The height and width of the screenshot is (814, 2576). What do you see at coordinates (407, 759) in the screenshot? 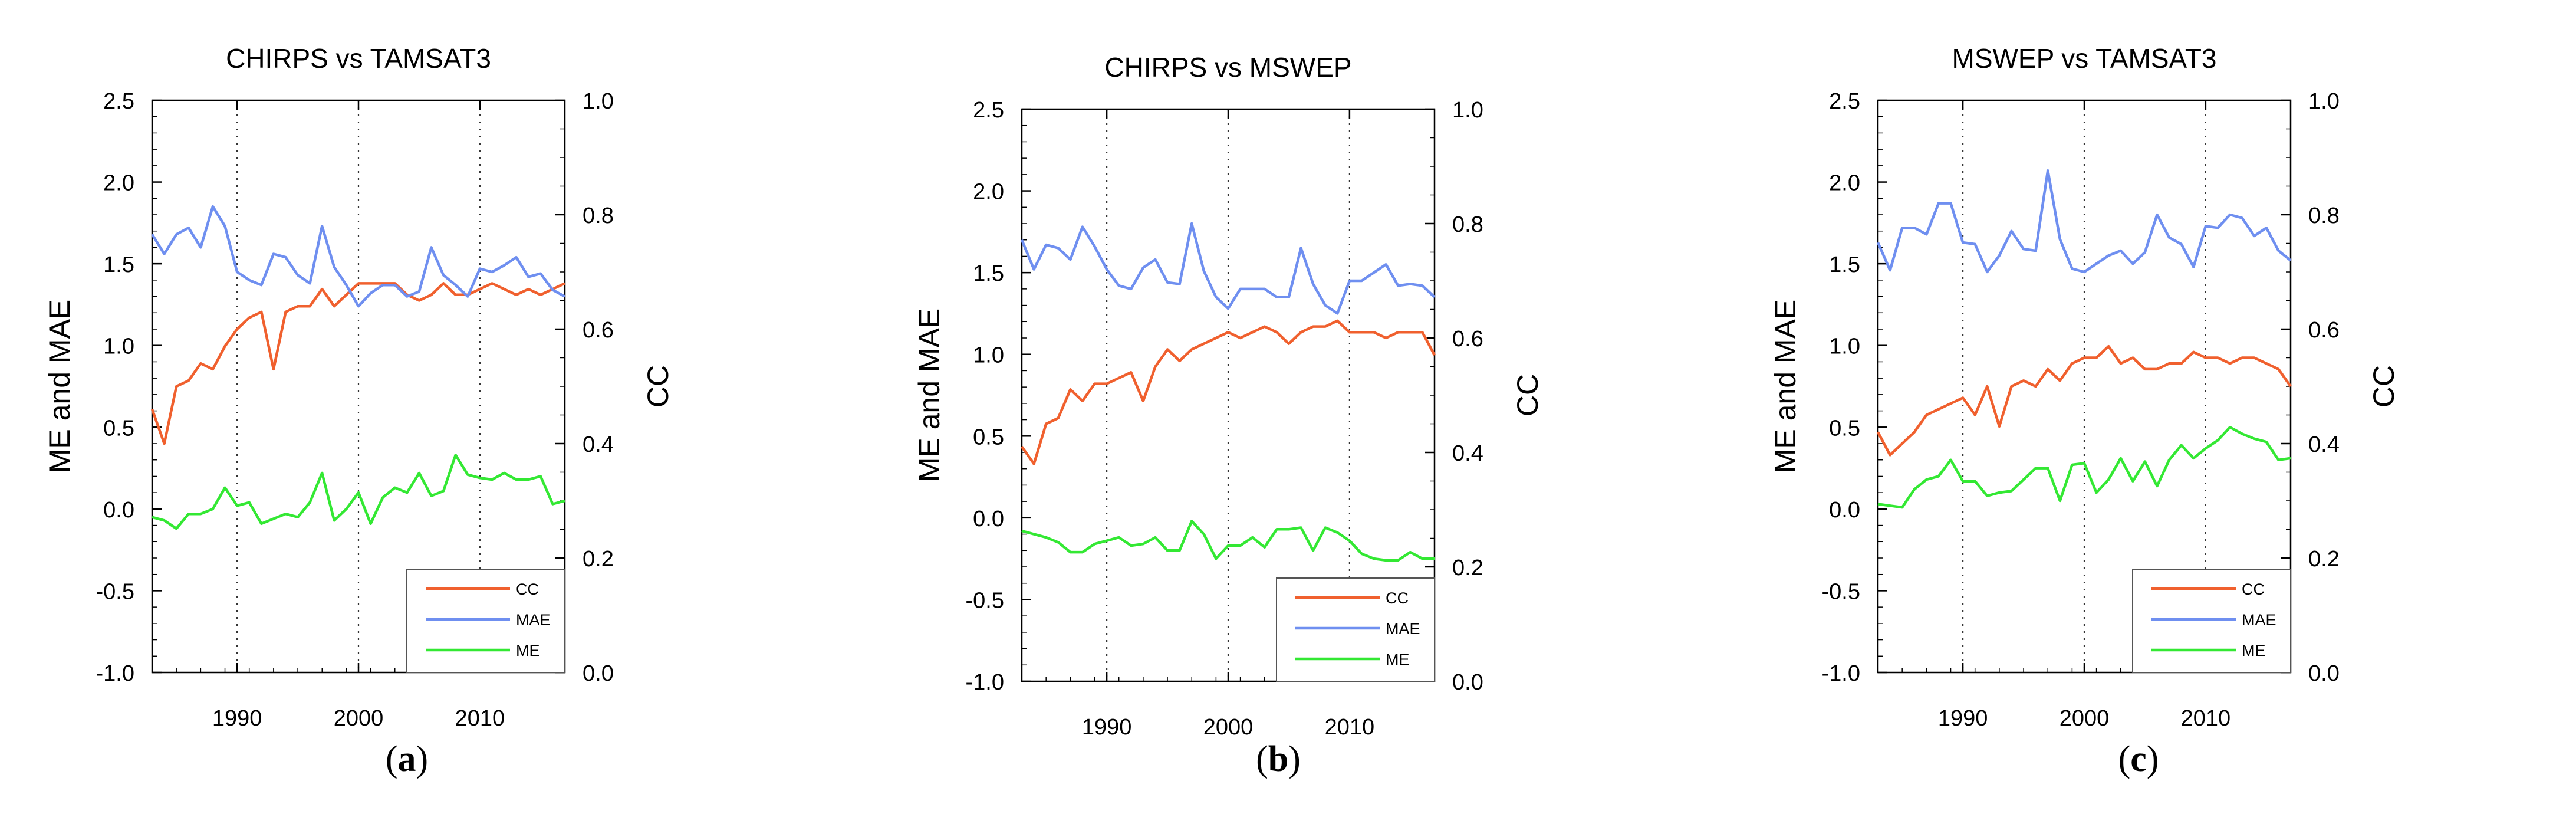
I see `panel-label-a: (a)` at bounding box center [407, 759].